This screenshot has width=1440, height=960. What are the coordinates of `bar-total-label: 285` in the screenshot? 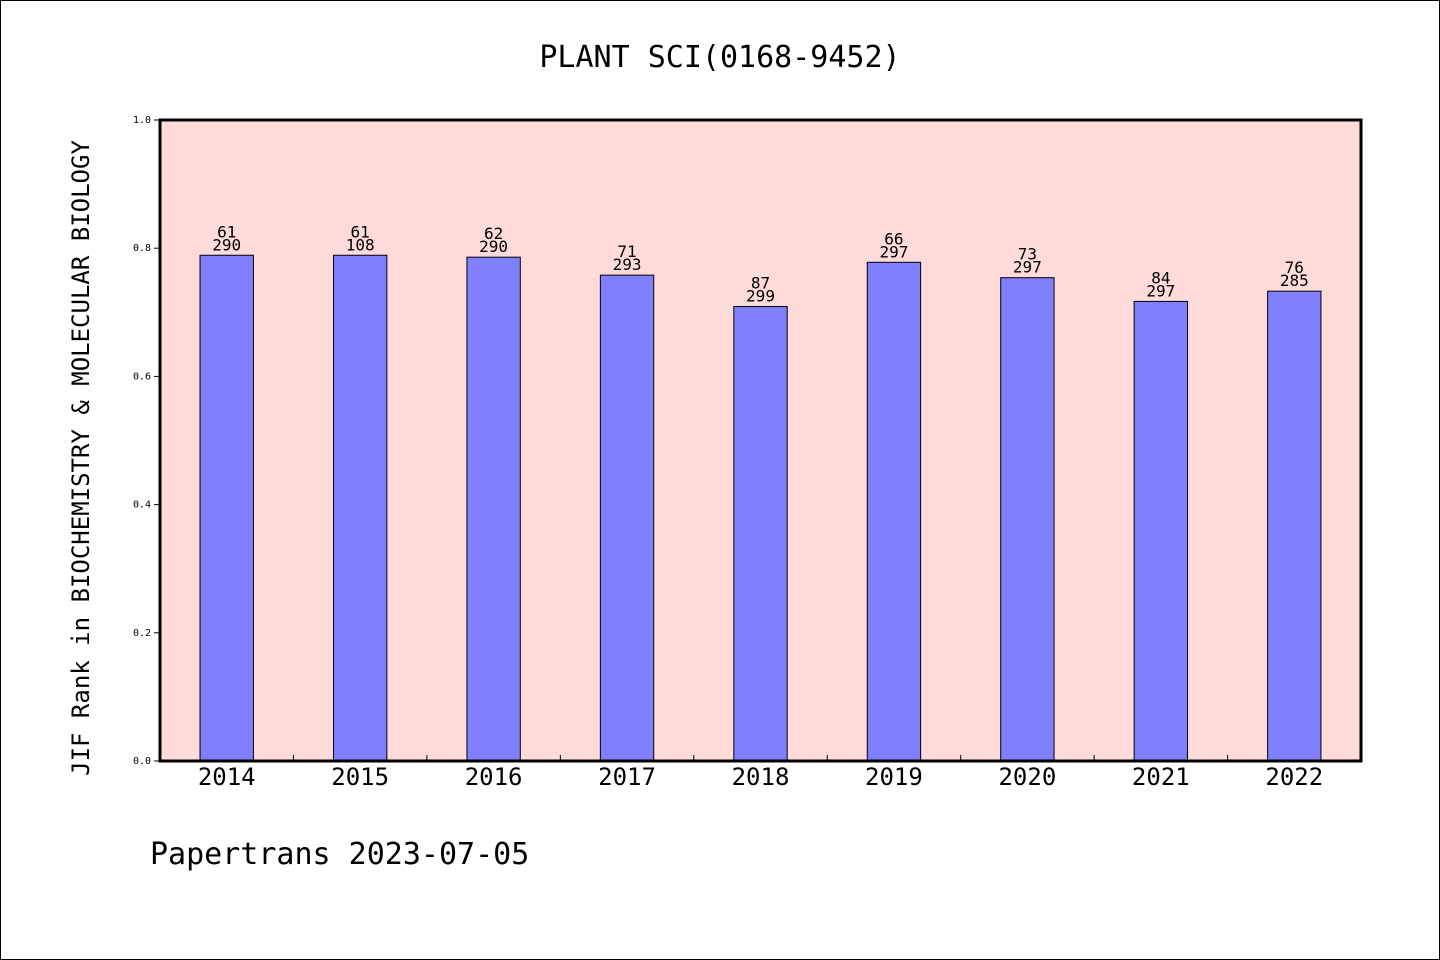 It's located at (1294, 280).